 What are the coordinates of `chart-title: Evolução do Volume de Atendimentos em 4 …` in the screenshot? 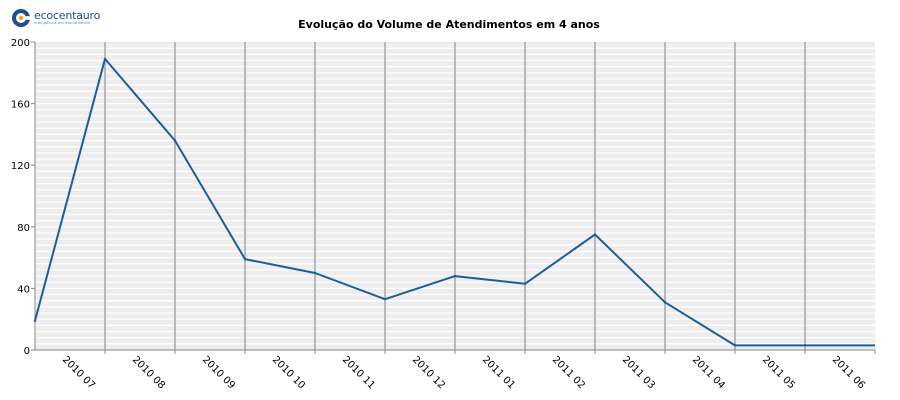 It's located at (449, 24).